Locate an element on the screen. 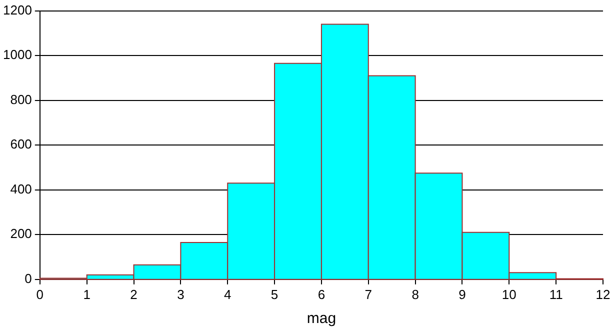 This screenshot has width=615, height=332. x-tick-label: 2 is located at coordinates (134, 294).